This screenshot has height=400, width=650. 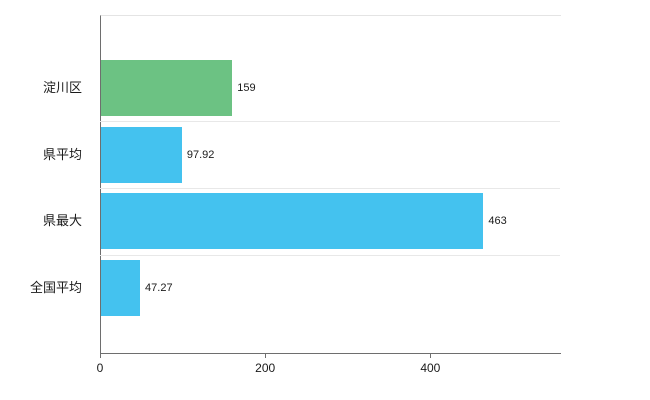 What do you see at coordinates (100, 368) in the screenshot?
I see `x-axis-tick-label-0: 0` at bounding box center [100, 368].